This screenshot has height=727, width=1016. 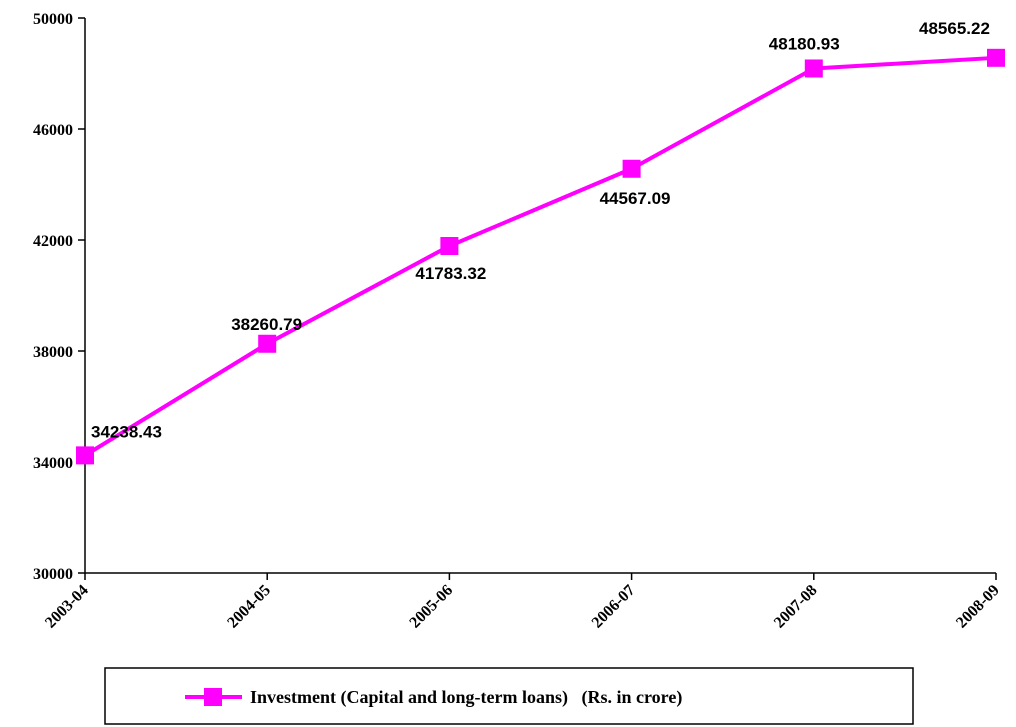 I want to click on x-tick-label: 2005-06, so click(x=431, y=607).